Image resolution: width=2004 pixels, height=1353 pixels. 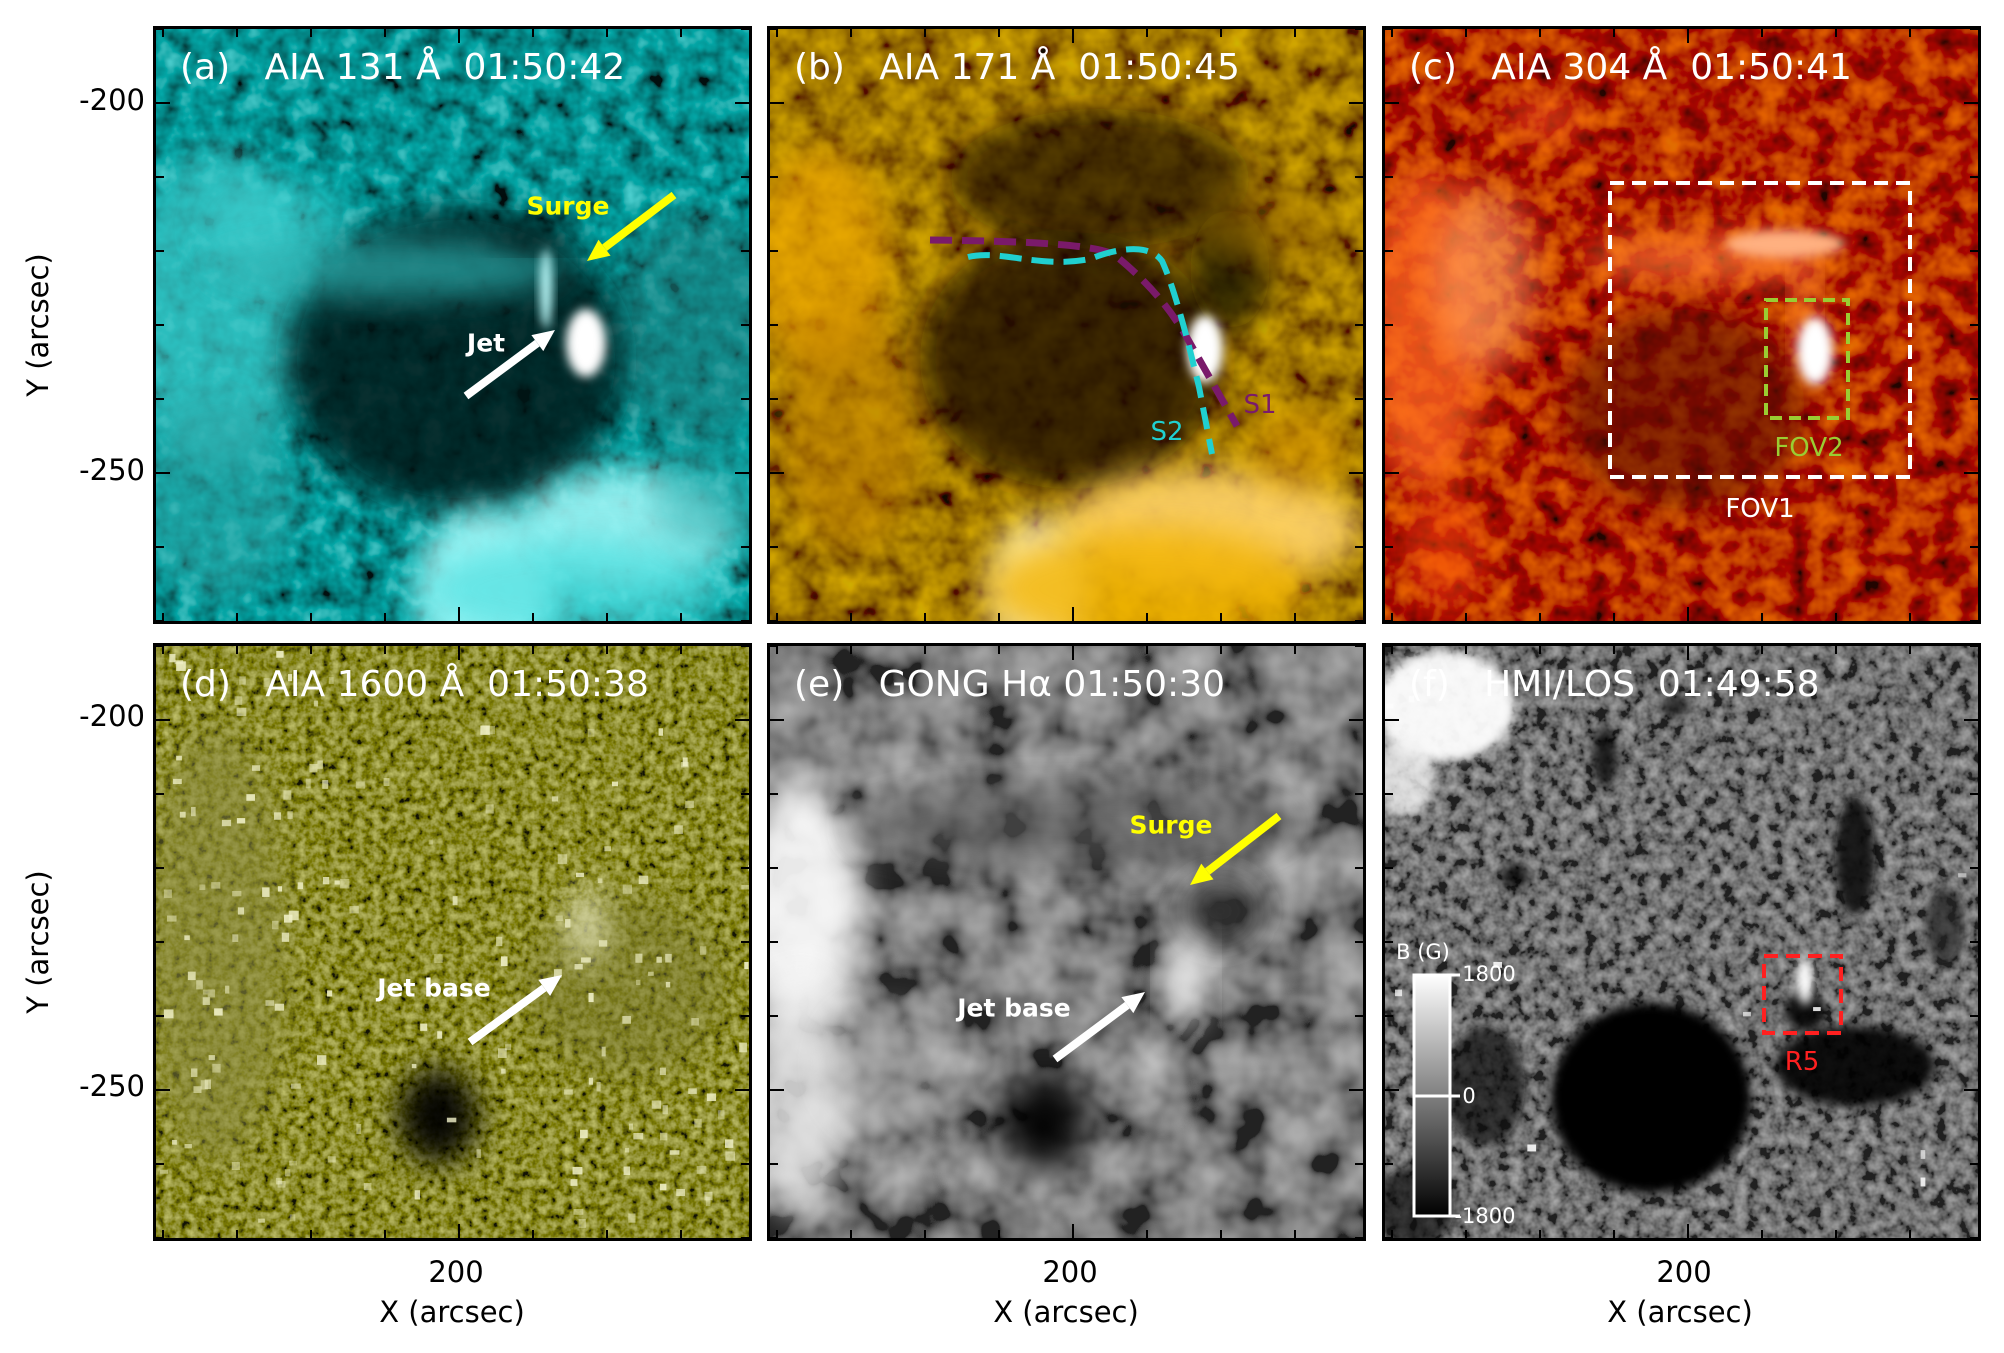 I want to click on r5-label: R5, so click(x=1802, y=1062).